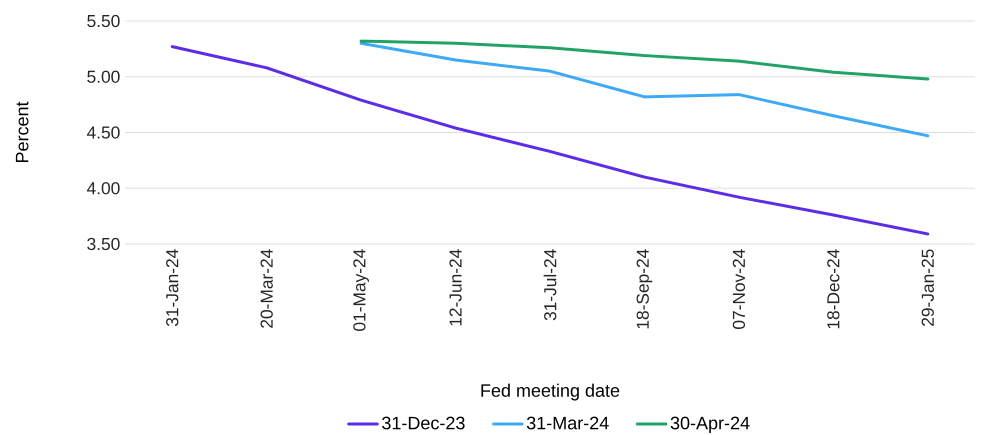 Image resolution: width=995 pixels, height=435 pixels. Describe the element at coordinates (22, 132) in the screenshot. I see `y-axis-title: Percent` at that location.